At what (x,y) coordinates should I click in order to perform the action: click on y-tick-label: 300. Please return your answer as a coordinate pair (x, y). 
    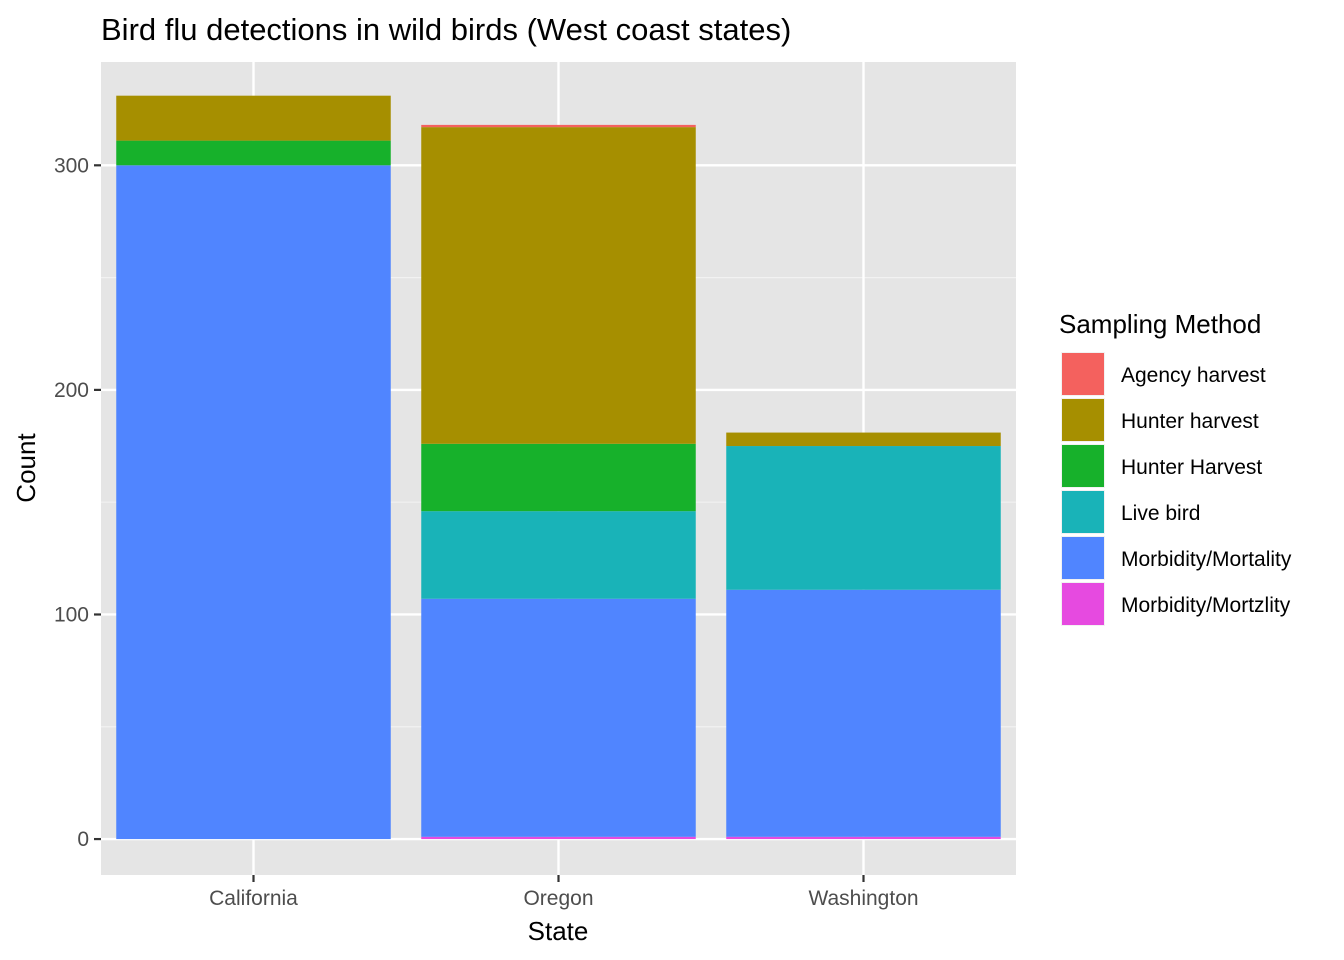
    Looking at the image, I should click on (71, 165).